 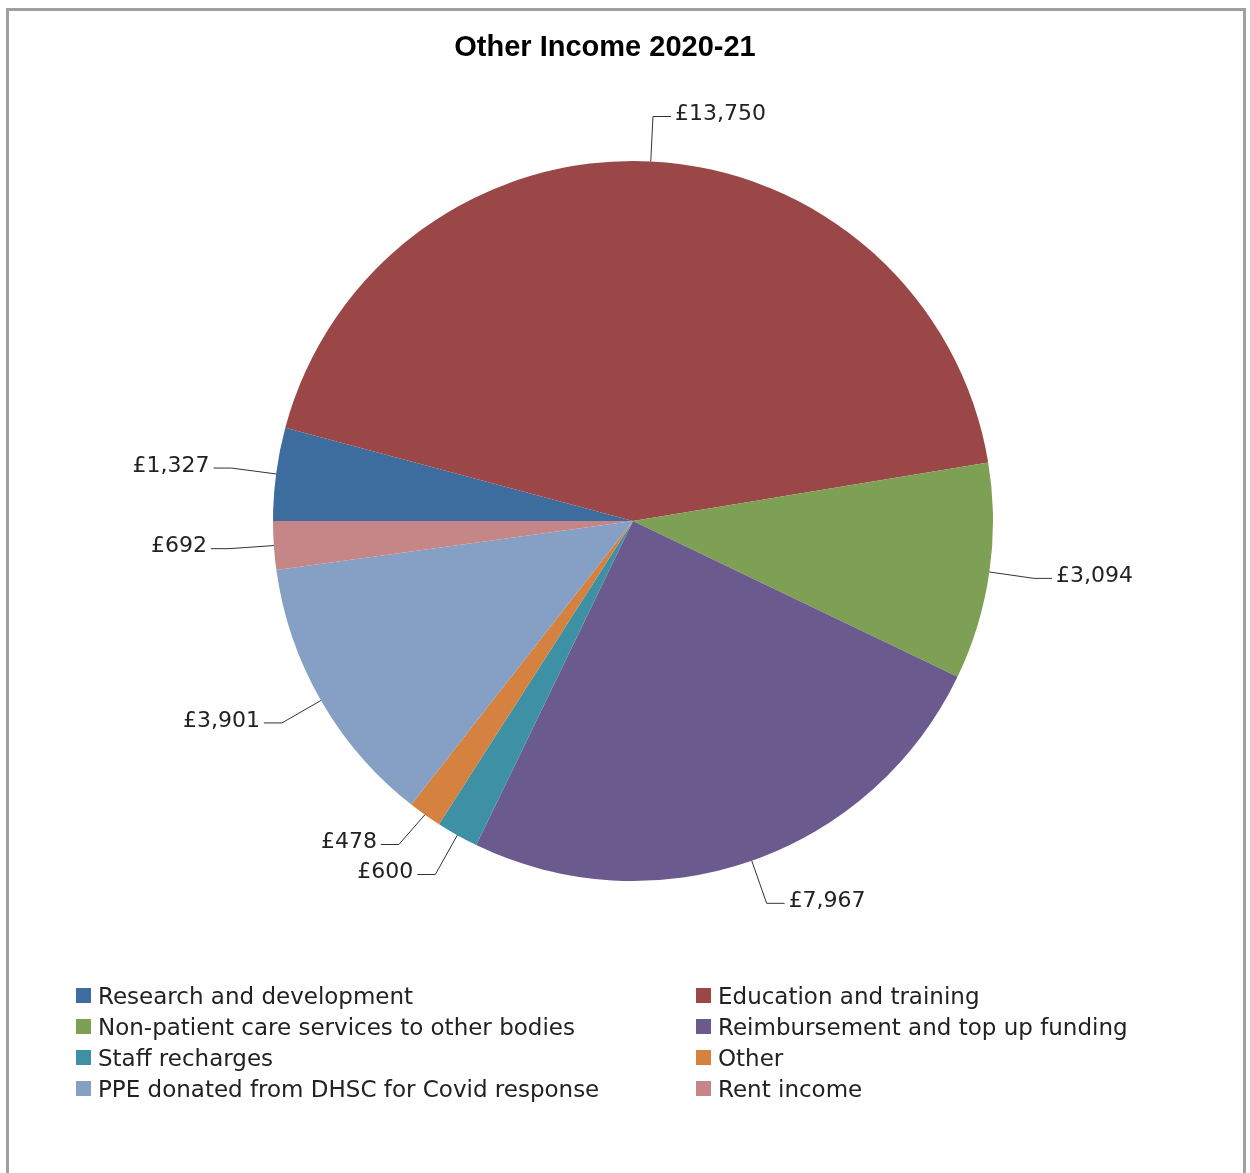 I want to click on data-label: £600, so click(x=385, y=871).